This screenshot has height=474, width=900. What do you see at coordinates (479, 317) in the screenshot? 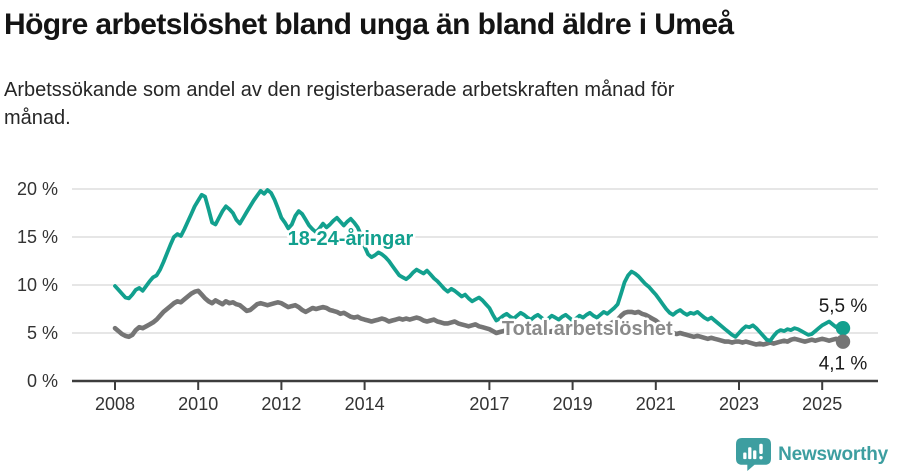
I see `series-line` at bounding box center [479, 317].